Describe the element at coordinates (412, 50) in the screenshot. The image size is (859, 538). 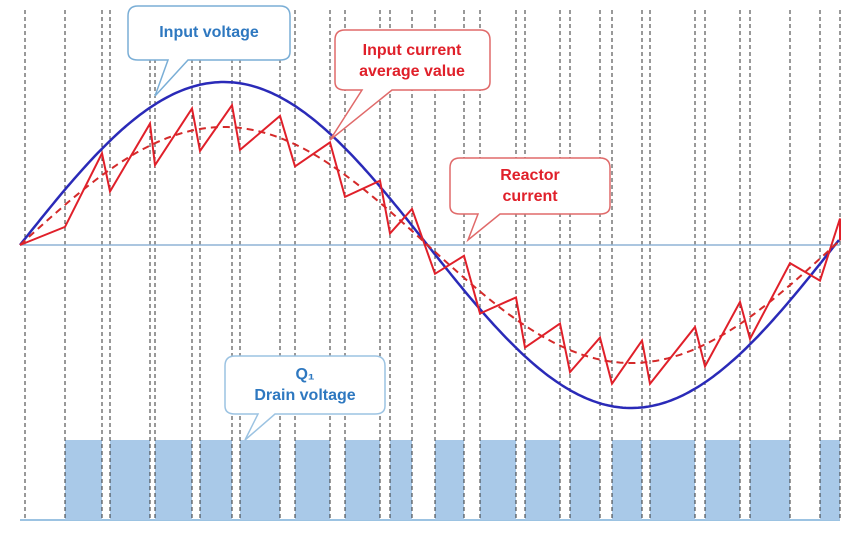
I see `callout-text: Input current` at that location.